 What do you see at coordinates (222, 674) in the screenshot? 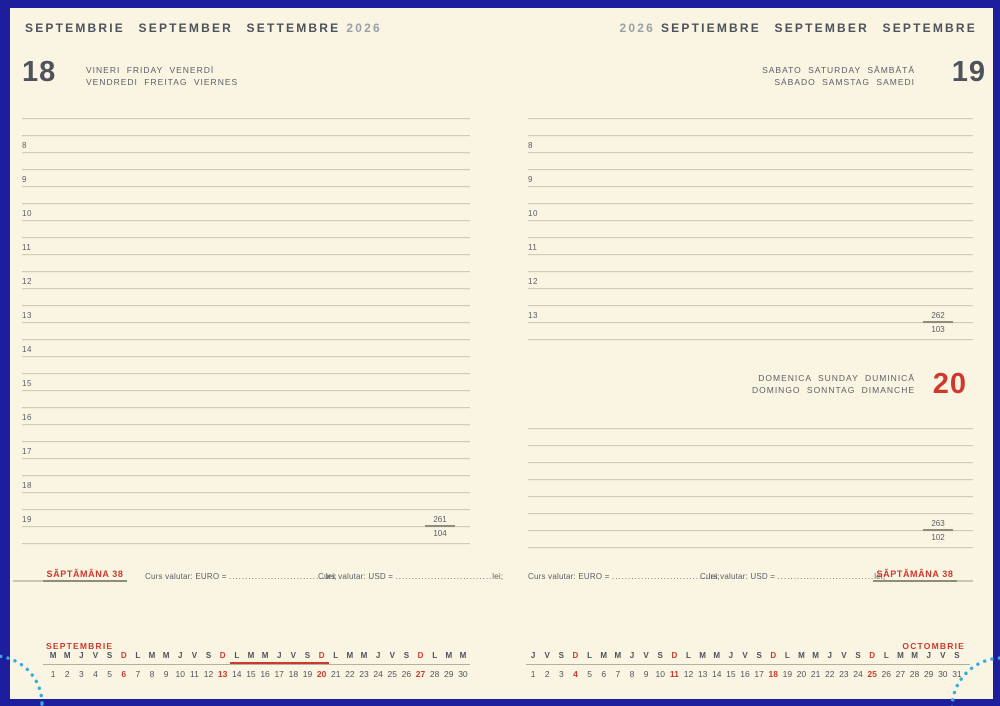
I see `september-strip-date-13: 13` at bounding box center [222, 674].